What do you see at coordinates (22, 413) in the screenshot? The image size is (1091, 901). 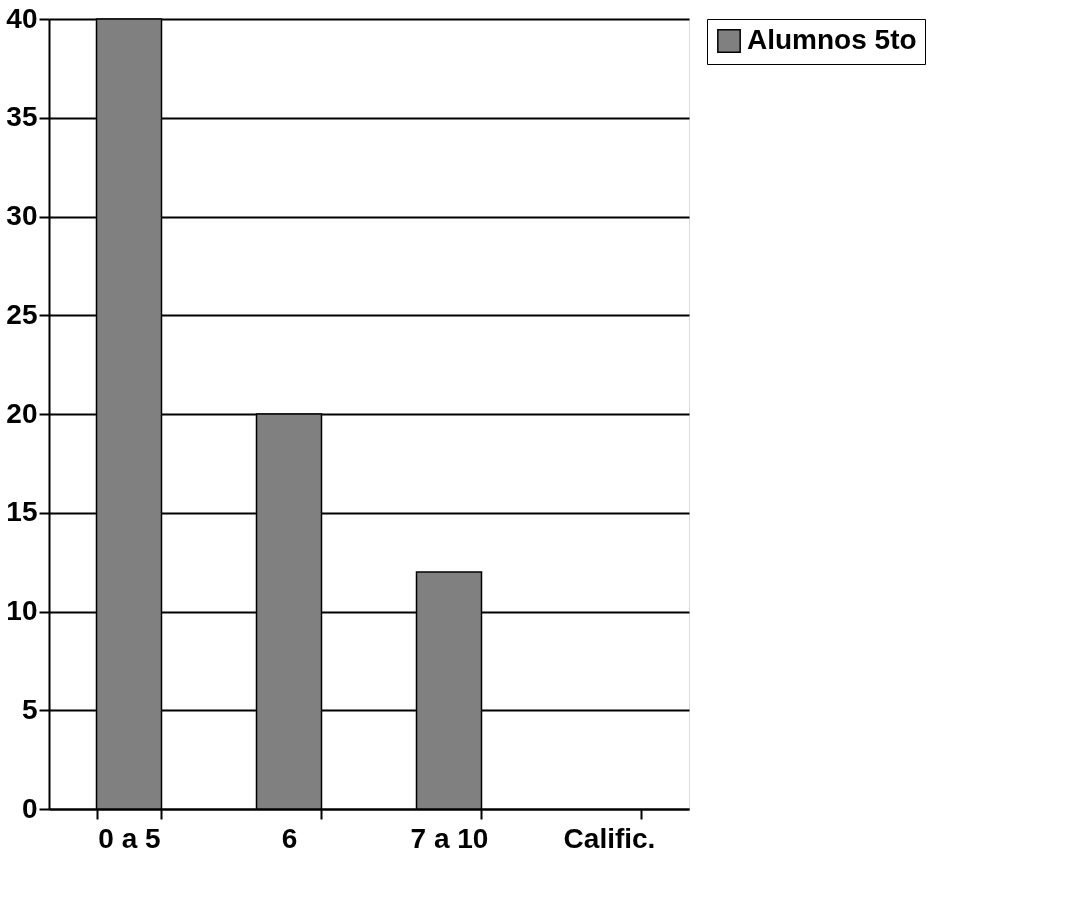 I see `y-tick-label: 20` at bounding box center [22, 413].